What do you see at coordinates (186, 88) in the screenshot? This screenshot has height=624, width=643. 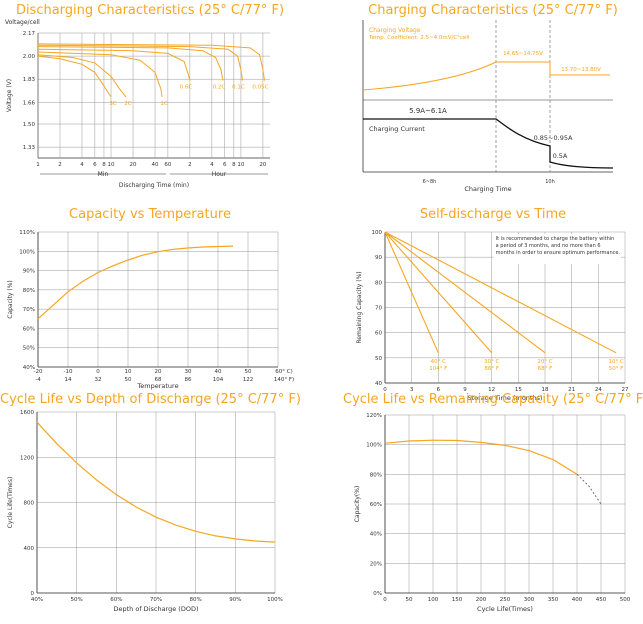 I see `series-label: 0.6C` at bounding box center [186, 88].